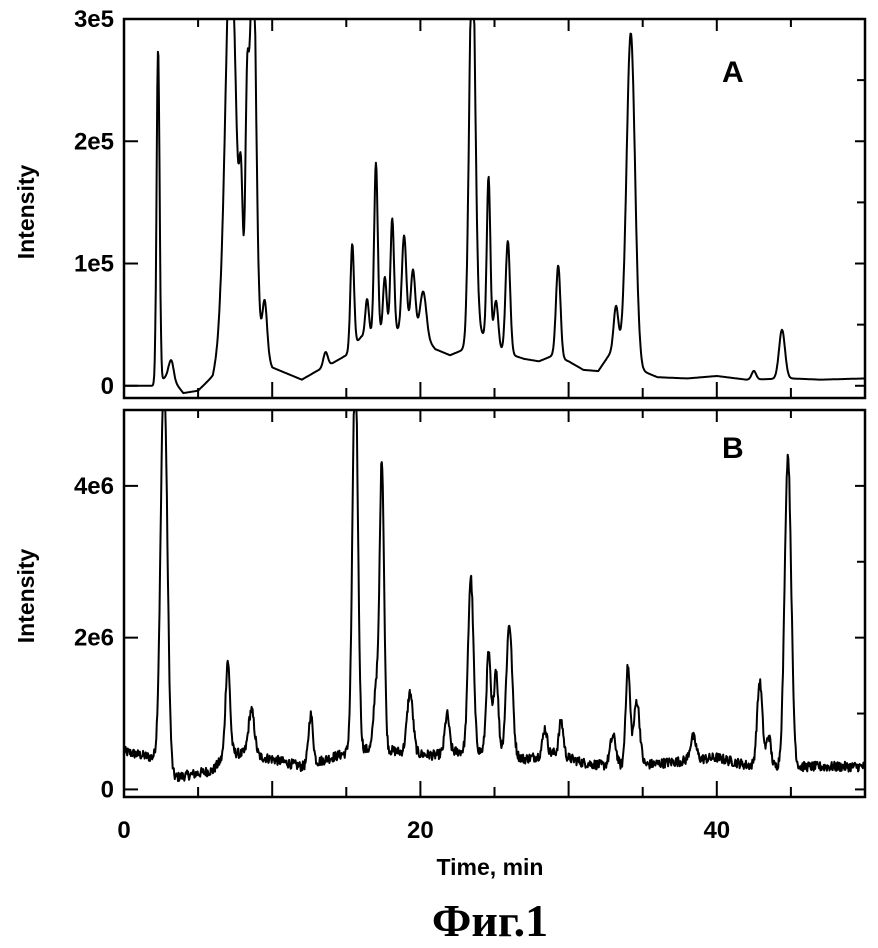 This screenshot has height=948, width=878. I want to click on panel-b-label: B, so click(733, 448).